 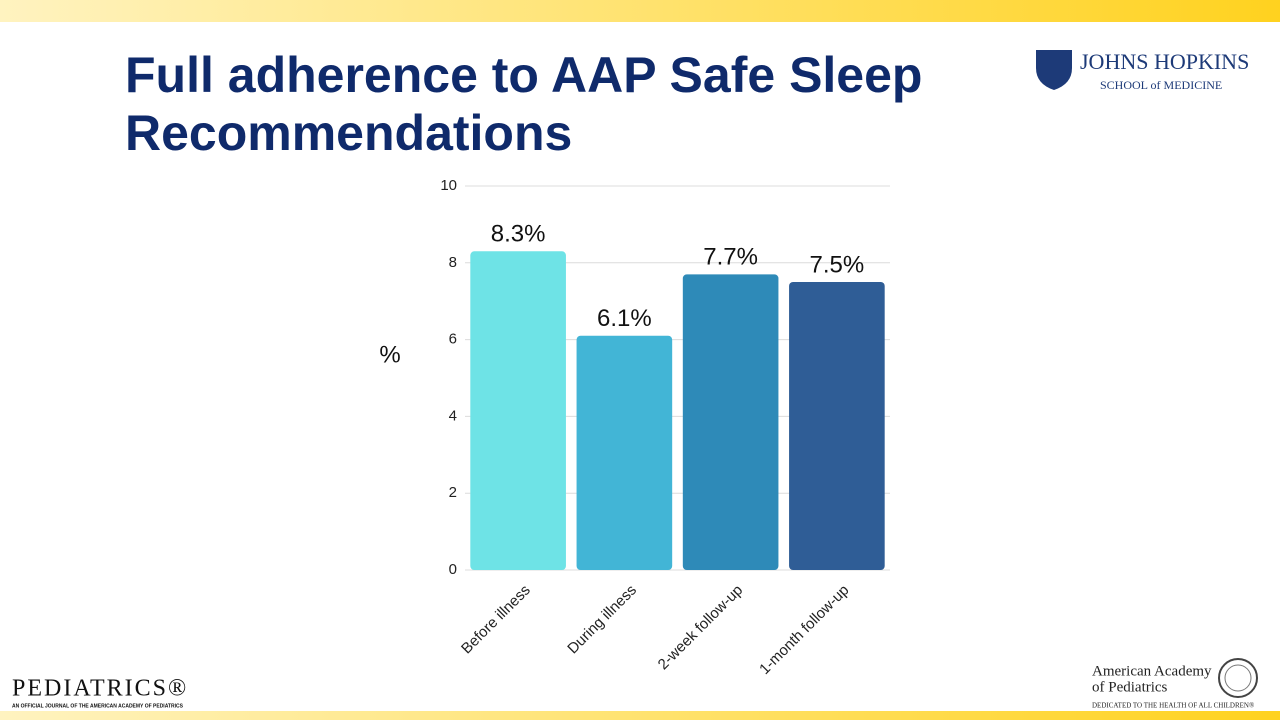 What do you see at coordinates (1161, 85) in the screenshot?
I see `hopkins-school: SCHOOL of MEDICINE` at bounding box center [1161, 85].